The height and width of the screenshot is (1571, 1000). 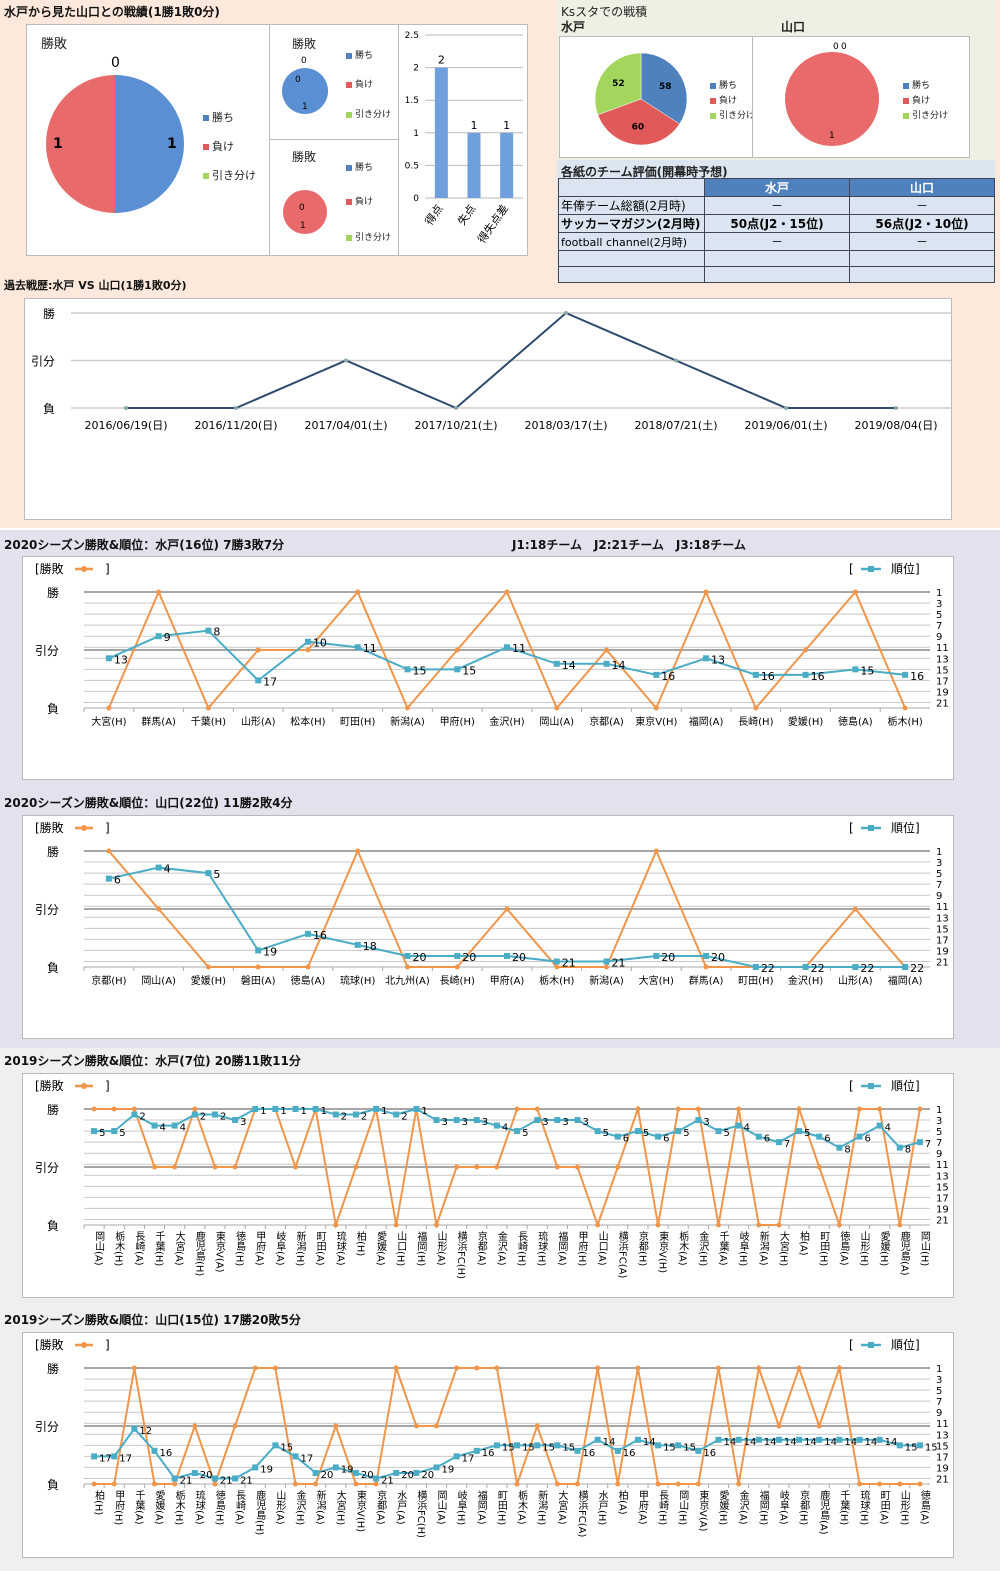 What do you see at coordinates (668, 957) in the screenshot?
I see `rank-data-label: 20` at bounding box center [668, 957].